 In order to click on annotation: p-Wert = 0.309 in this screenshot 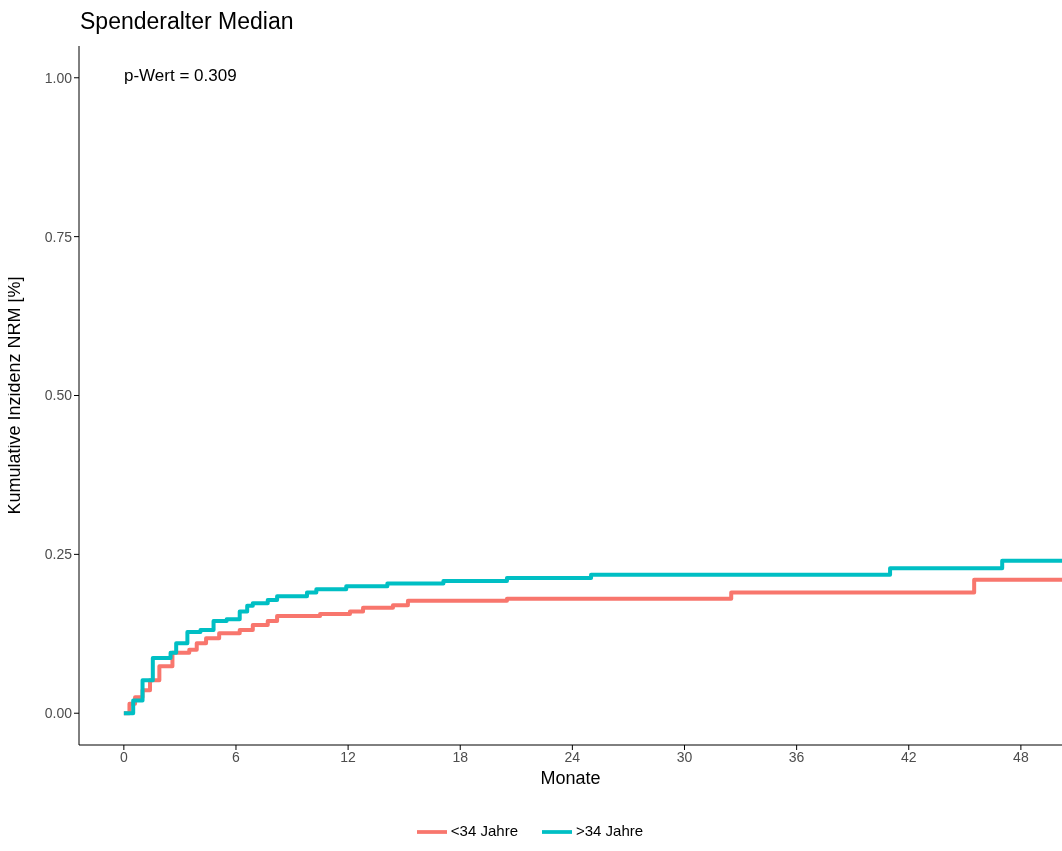, I will do `click(180, 76)`.